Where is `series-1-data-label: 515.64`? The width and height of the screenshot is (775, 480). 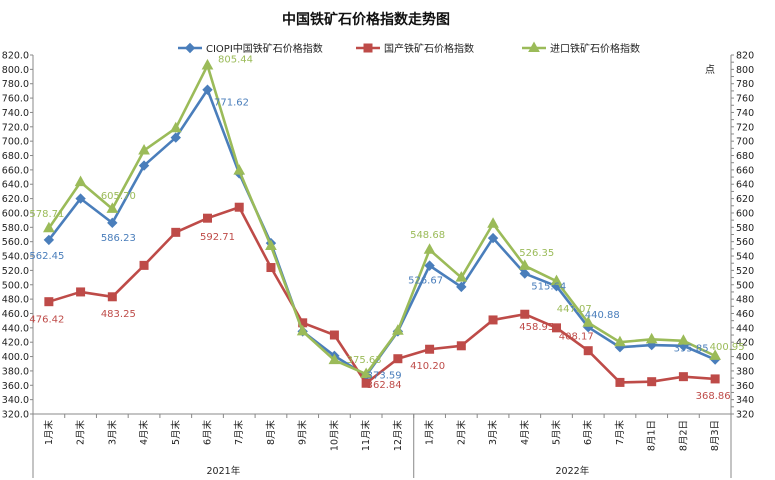 series-1-data-label: 515.64 is located at coordinates (548, 287).